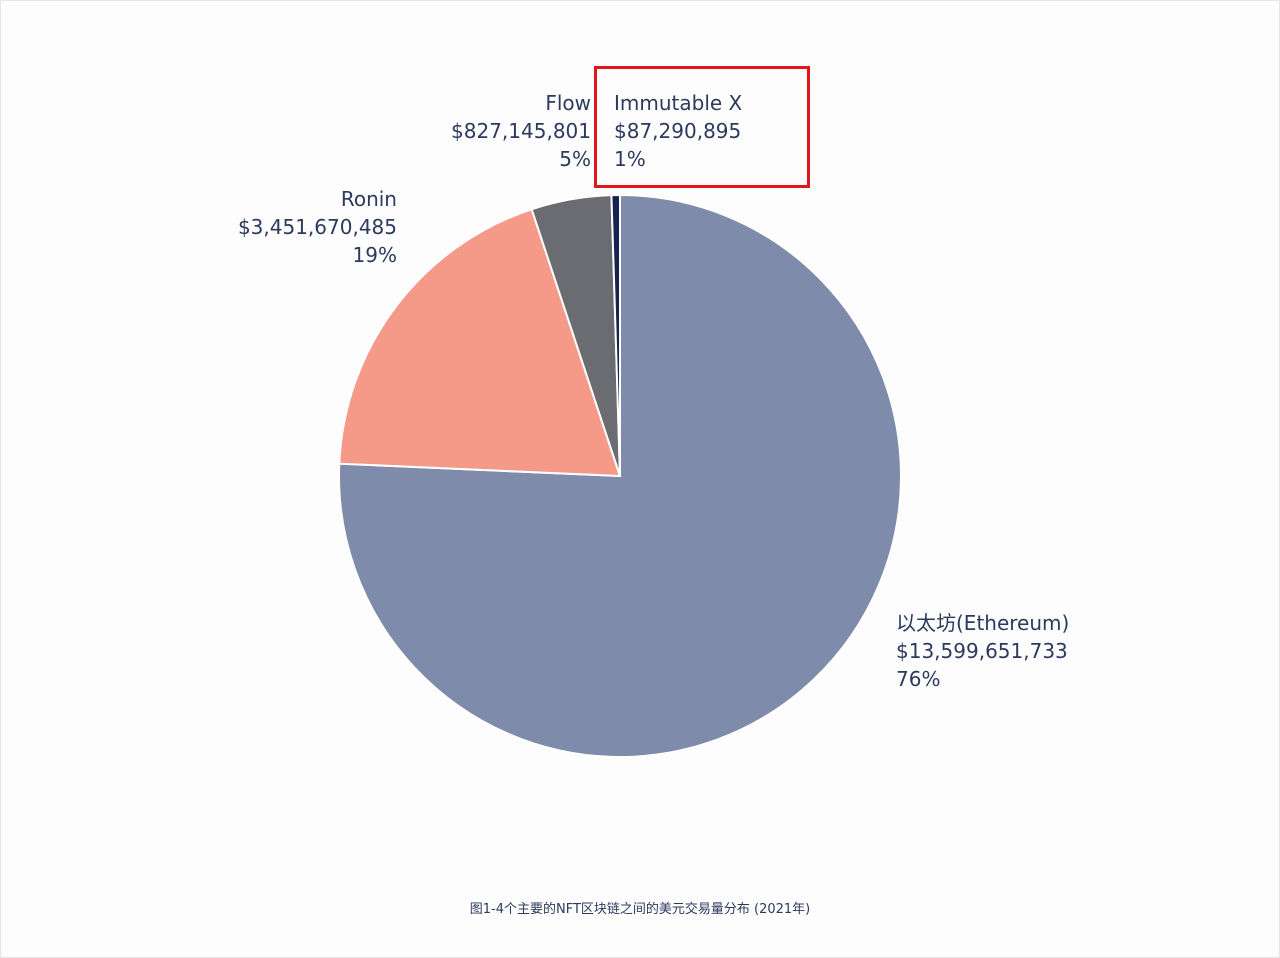 Image resolution: width=1280 pixels, height=958 pixels. I want to click on label-immutable-x: Immutable X $87,290,895 1%, so click(678, 131).